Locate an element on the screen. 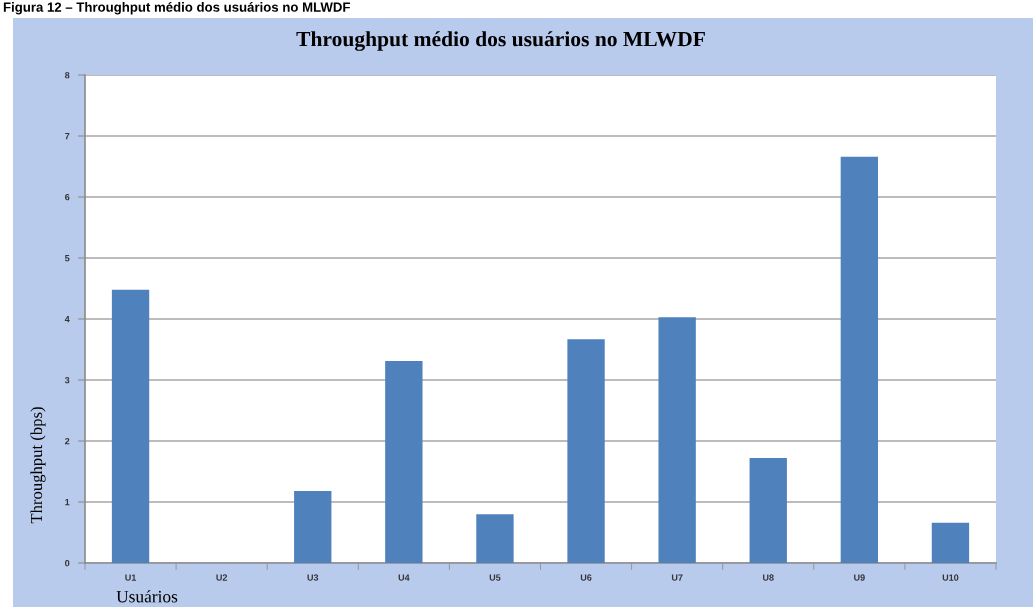 This screenshot has height=607, width=1033. y-axis-title: Throughput (bps) is located at coordinates (38, 465).